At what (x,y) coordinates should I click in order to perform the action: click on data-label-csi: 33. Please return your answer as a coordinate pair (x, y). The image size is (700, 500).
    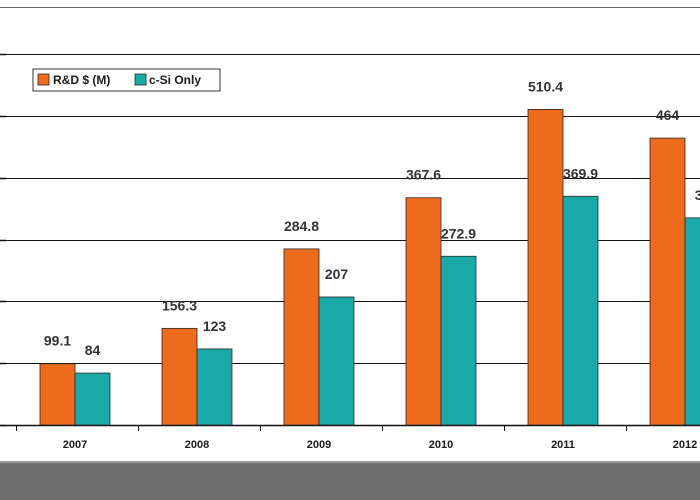
    Looking at the image, I should click on (697, 195).